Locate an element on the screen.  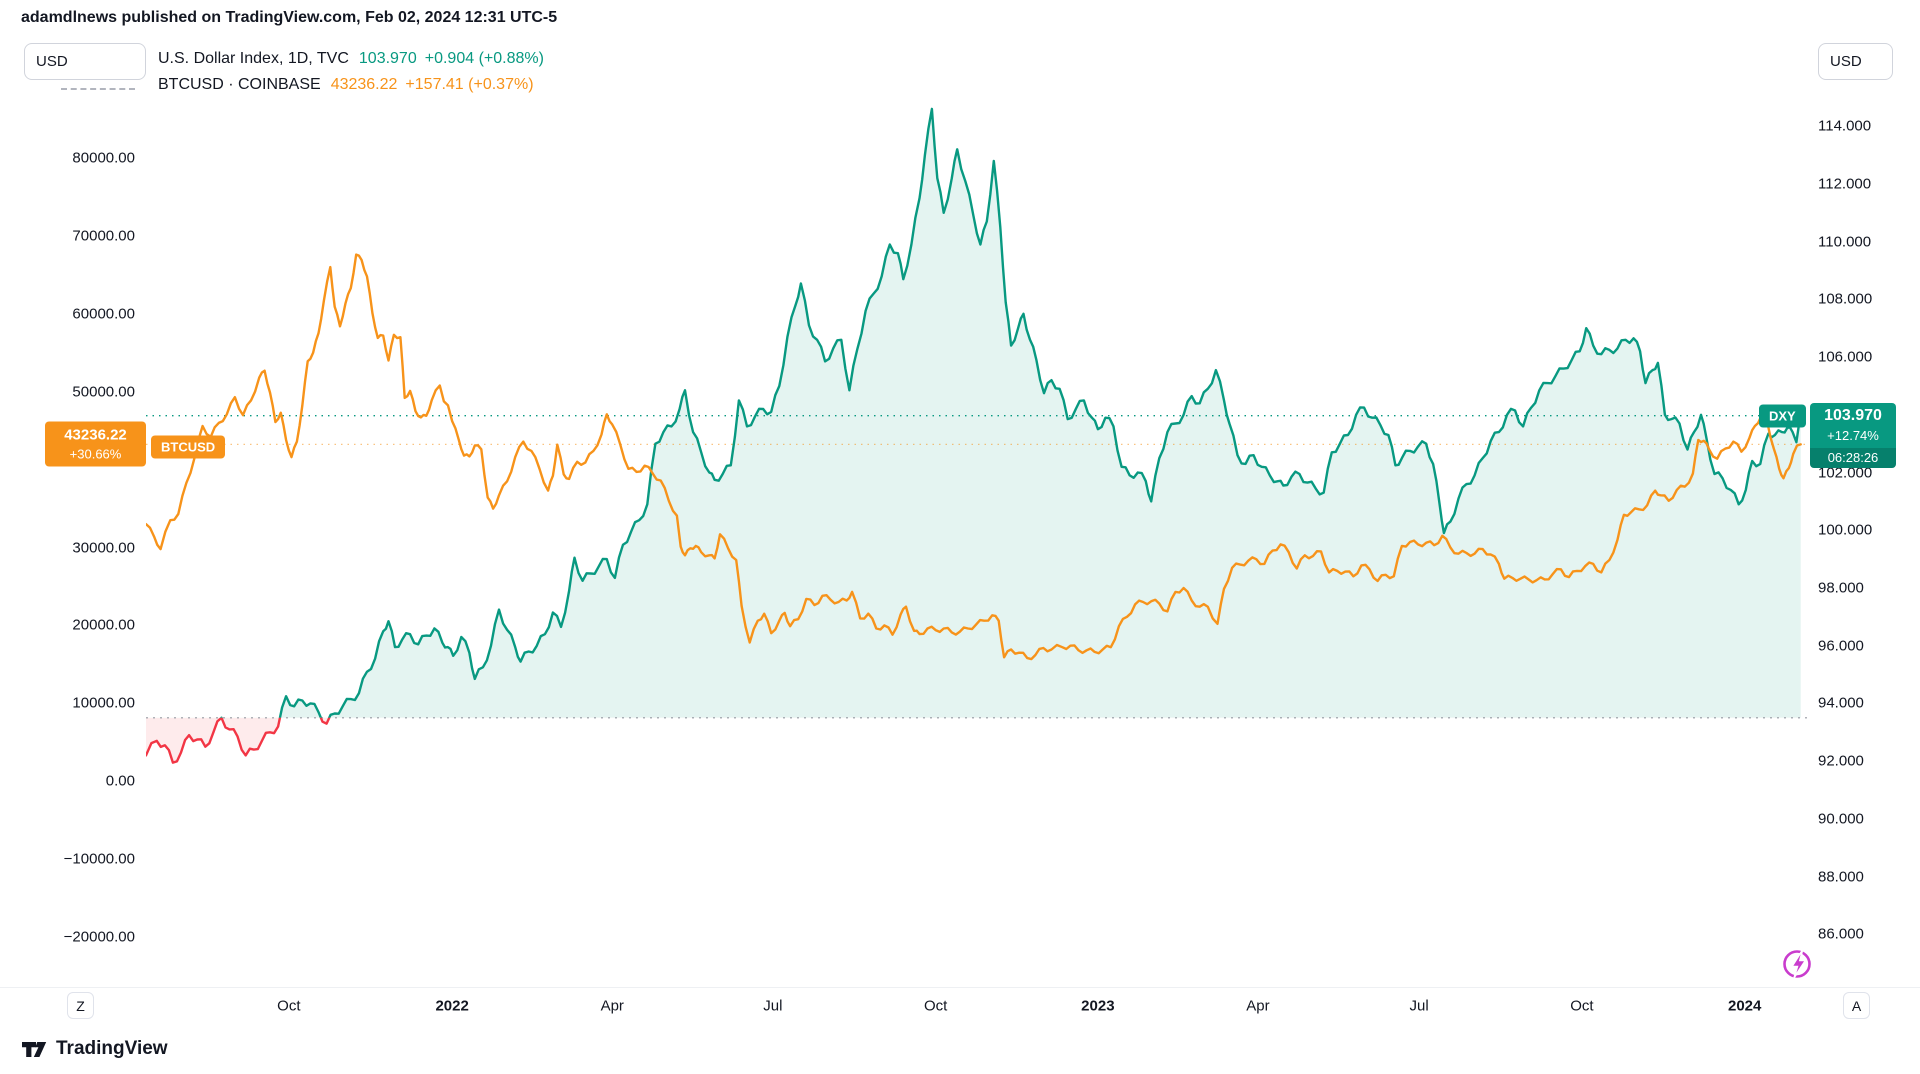
btc-last-price: 43236.22 is located at coordinates (95, 435).